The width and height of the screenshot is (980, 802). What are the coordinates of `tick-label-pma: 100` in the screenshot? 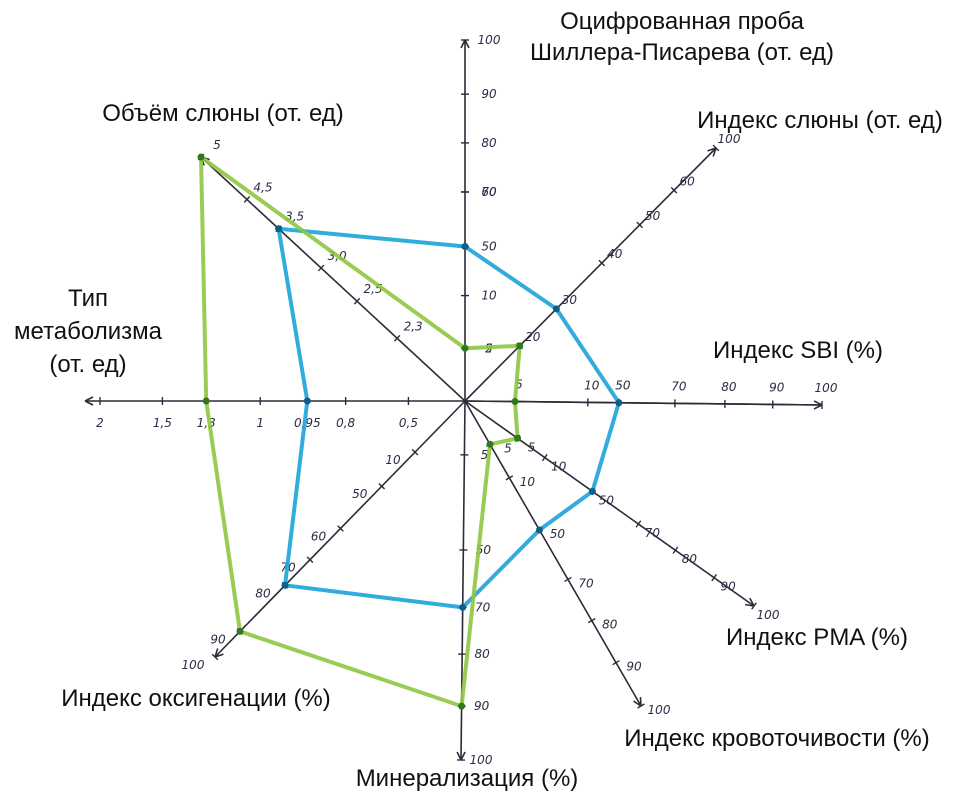 It's located at (768, 615).